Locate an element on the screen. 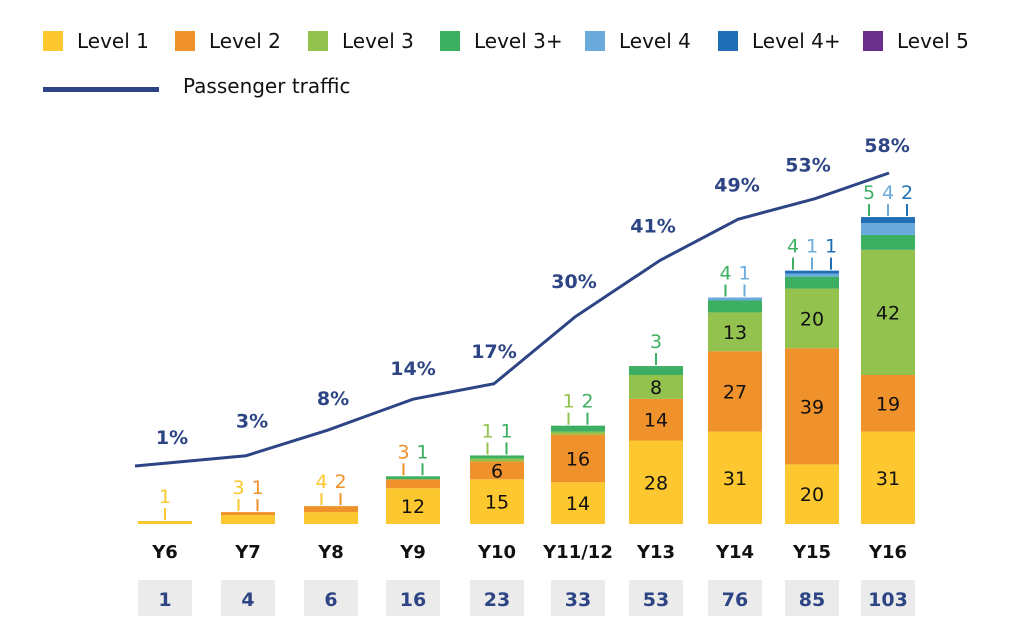  total-label: 4 is located at coordinates (247, 600).